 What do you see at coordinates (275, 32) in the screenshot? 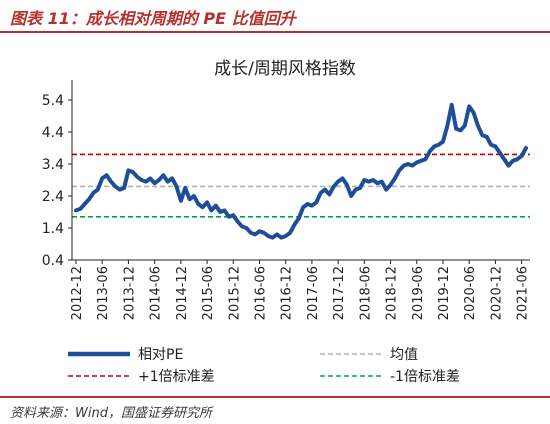
I see `header-rule` at bounding box center [275, 32].